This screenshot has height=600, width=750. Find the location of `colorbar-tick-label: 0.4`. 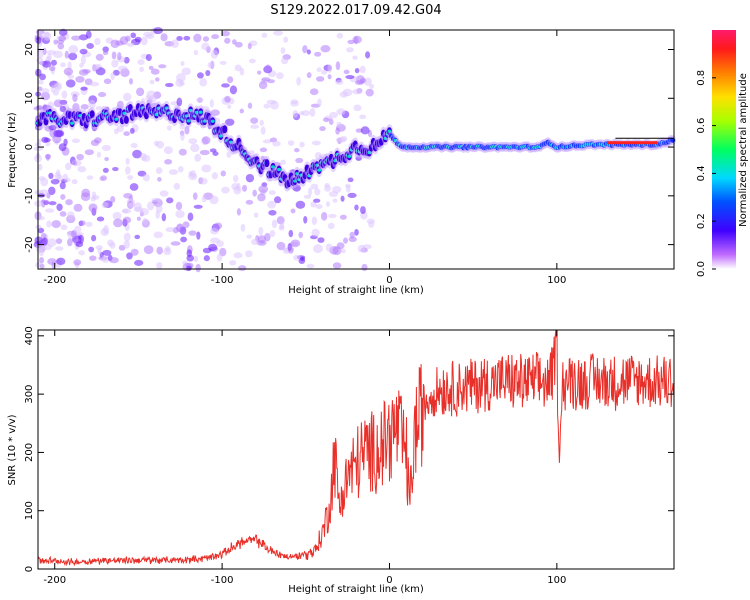

colorbar-tick-label: 0.4 is located at coordinates (701, 173).